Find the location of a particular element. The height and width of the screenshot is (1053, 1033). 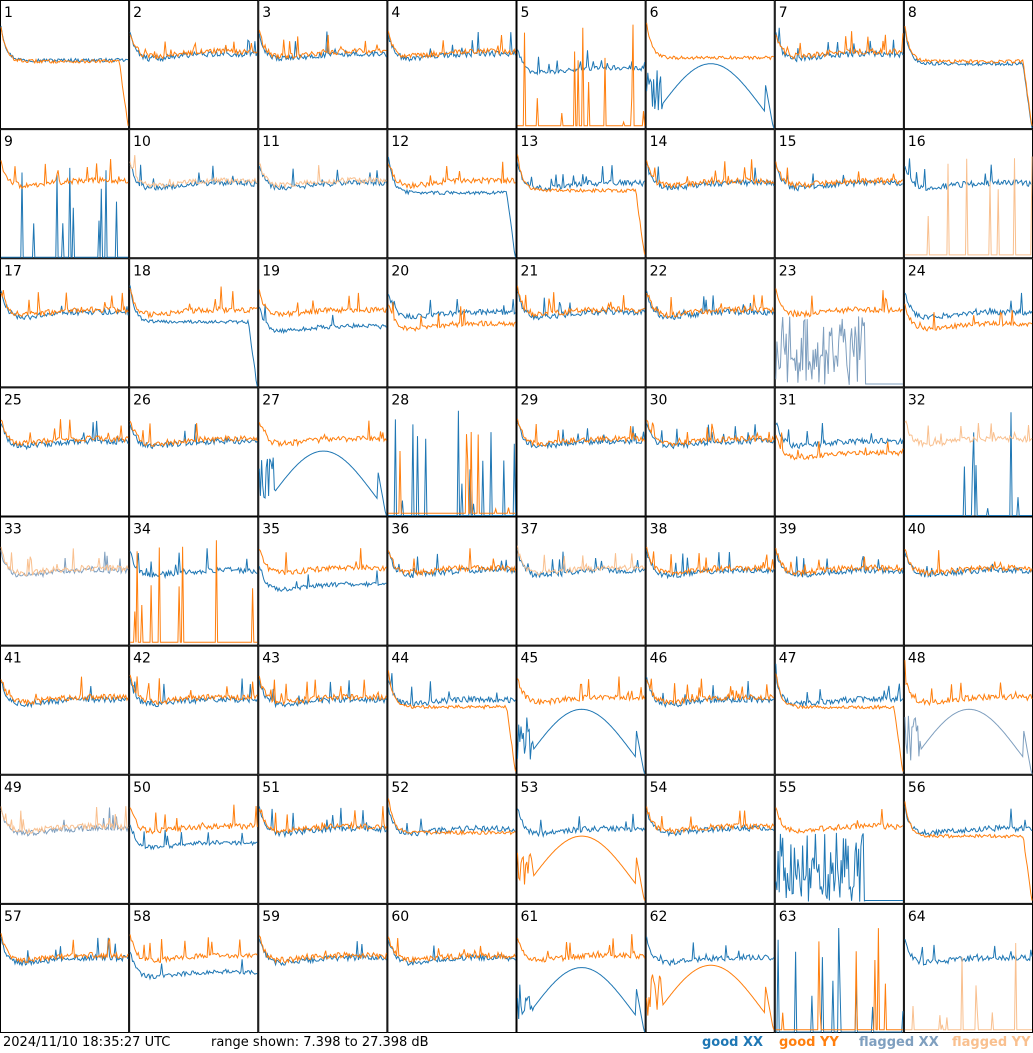

panel-label: 4 is located at coordinates (395, 13).